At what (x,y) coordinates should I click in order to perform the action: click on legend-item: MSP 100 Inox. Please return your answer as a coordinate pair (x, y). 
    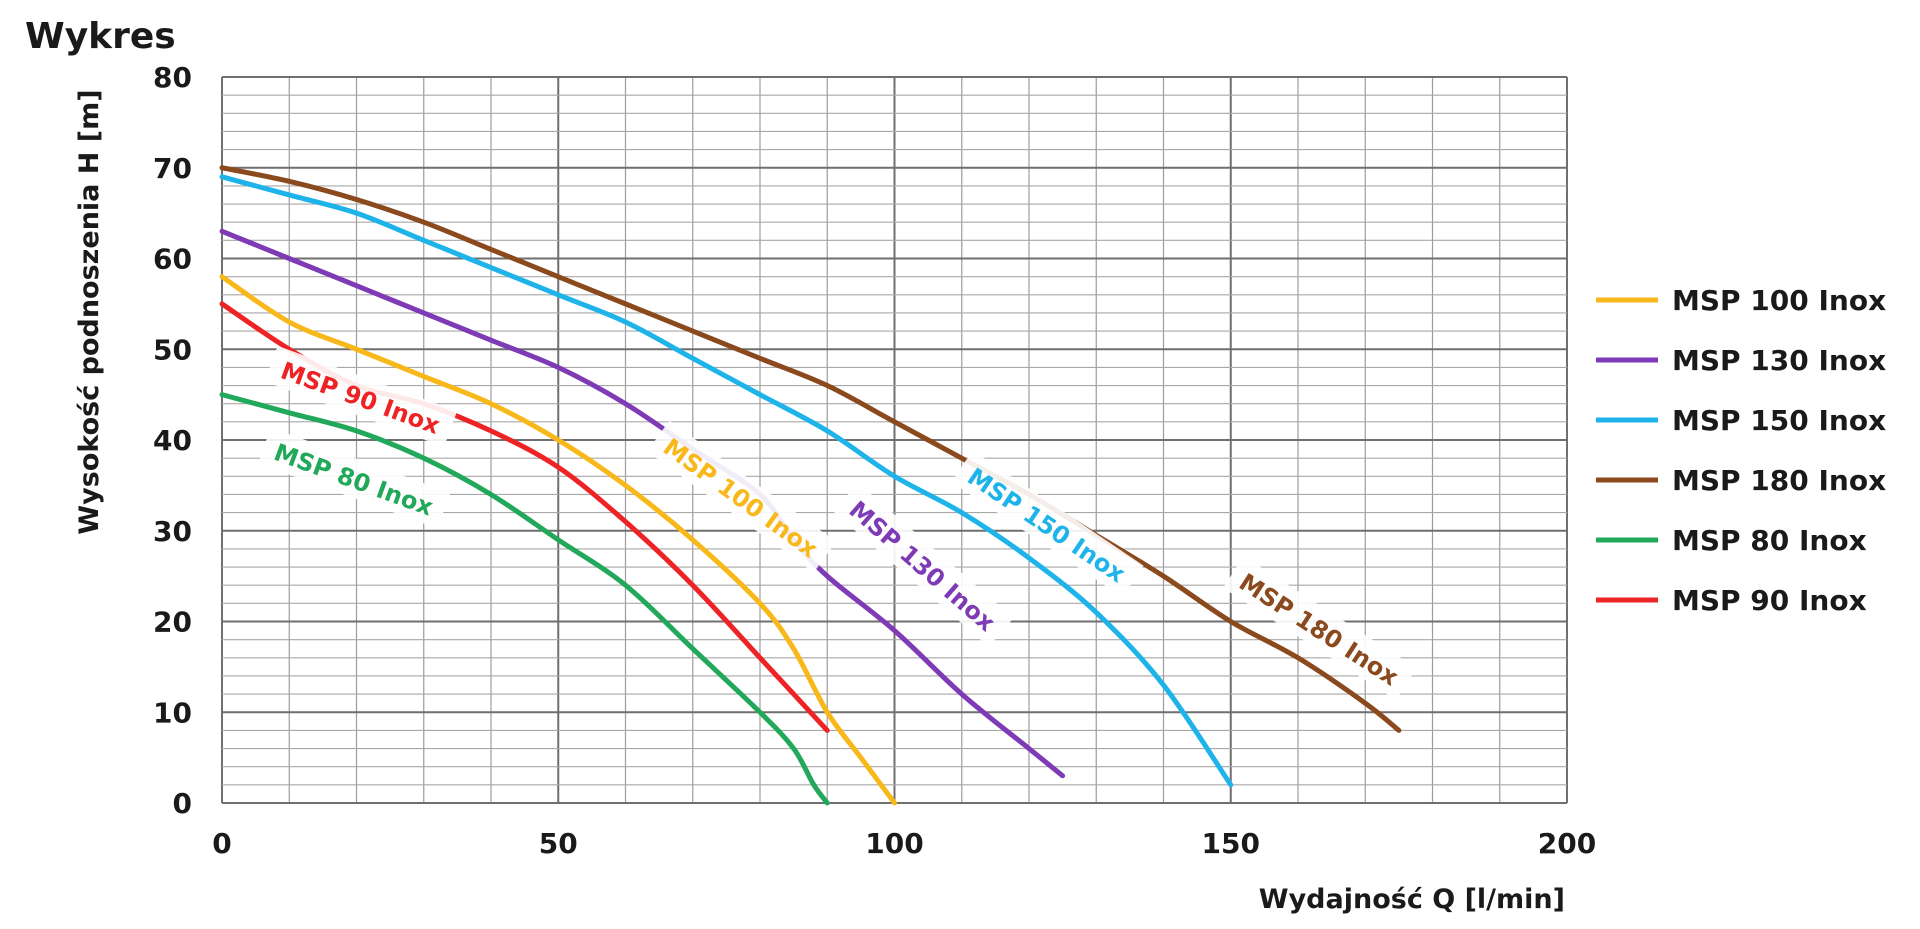
    Looking at the image, I should click on (1741, 300).